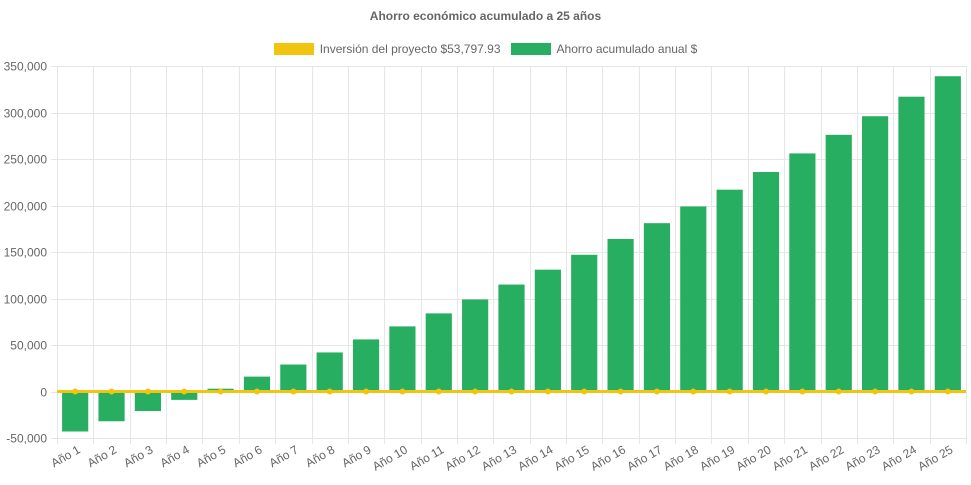 The image size is (971, 485). Describe the element at coordinates (644, 457) in the screenshot. I see `x-tick-label: Año 17` at that location.